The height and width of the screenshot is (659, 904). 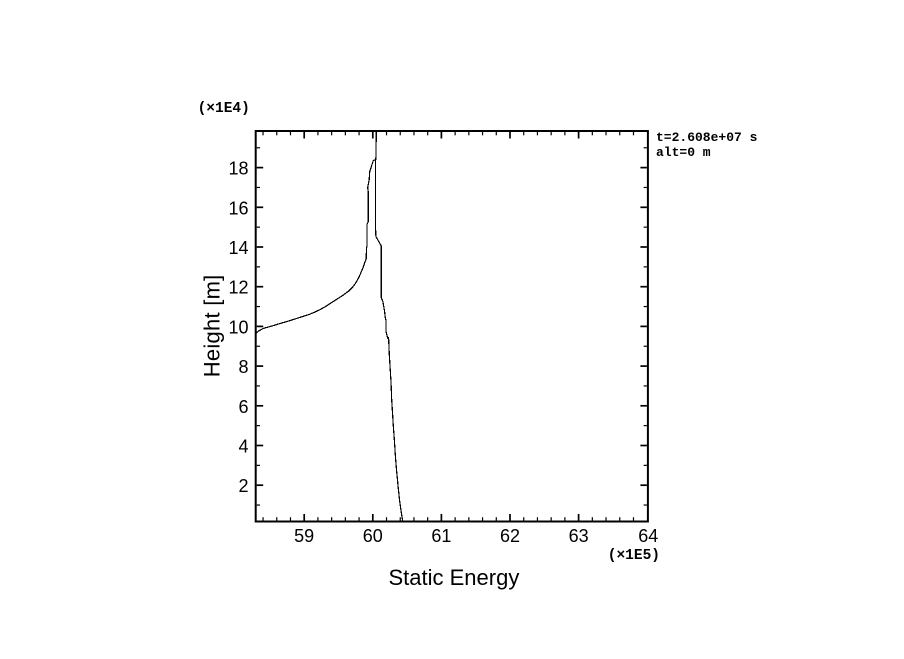 What do you see at coordinates (238, 208) in the screenshot?
I see `svg-text: 16` at bounding box center [238, 208].